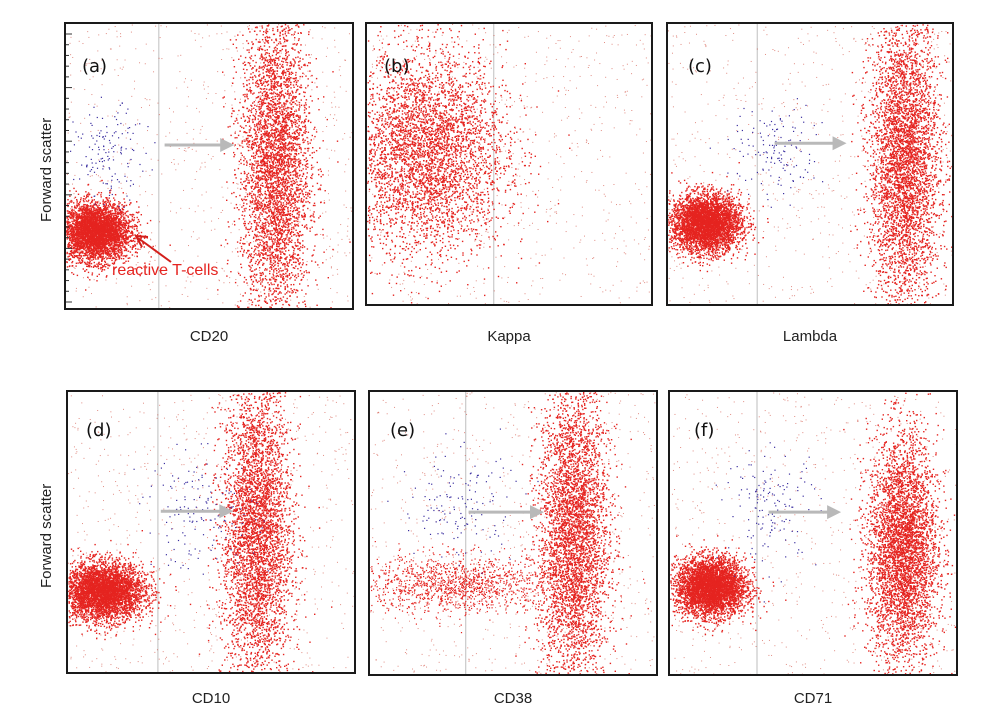 This screenshot has height=727, width=989. I want to click on scatter-plot-d, so click(211, 532).